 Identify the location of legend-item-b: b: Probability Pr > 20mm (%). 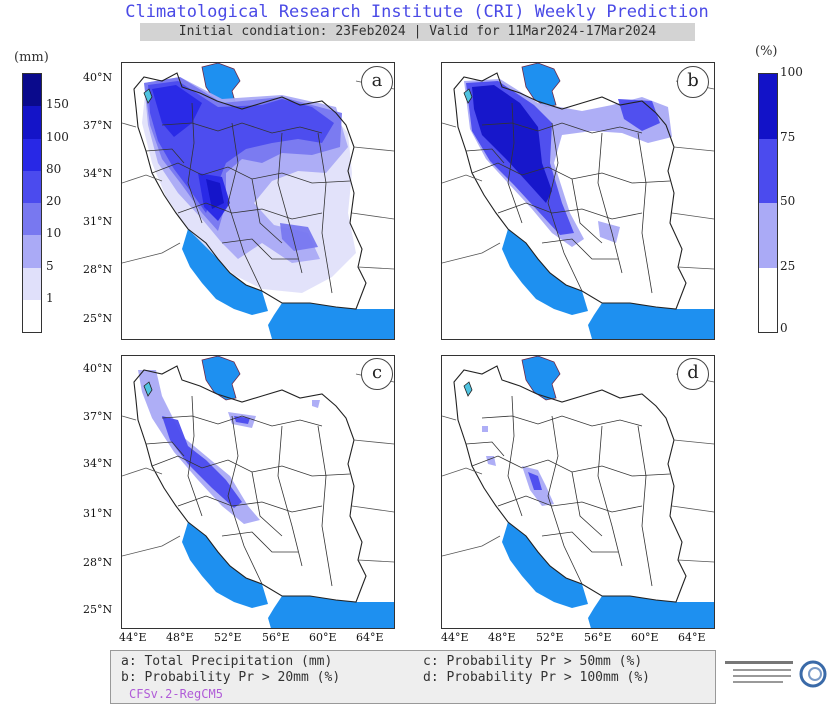
(231, 677).